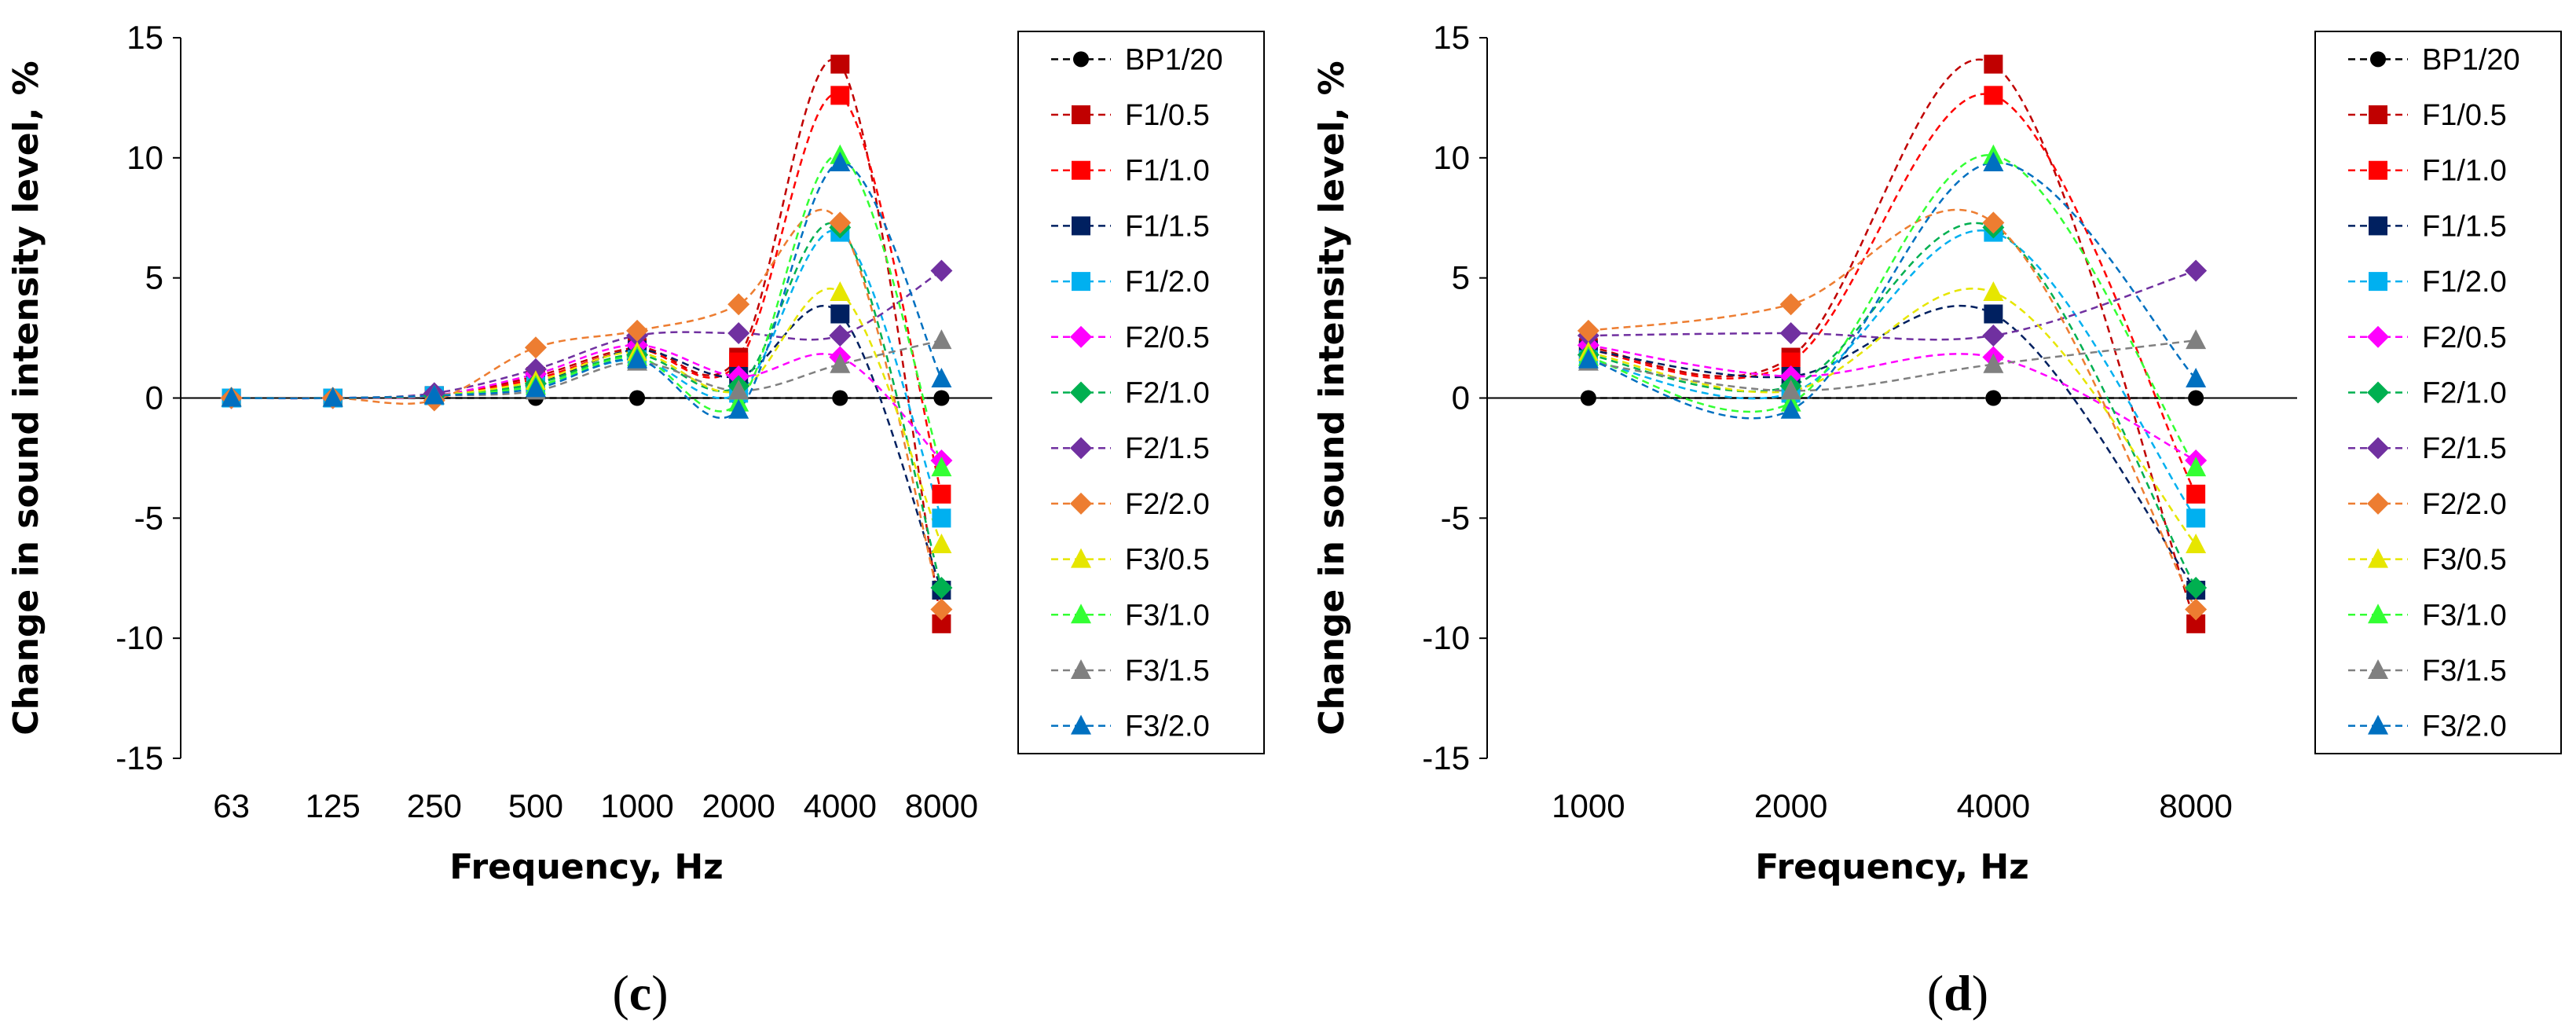 This screenshot has height=1031, width=2576. What do you see at coordinates (231, 805) in the screenshot?
I see `x-tick-label: 63` at bounding box center [231, 805].